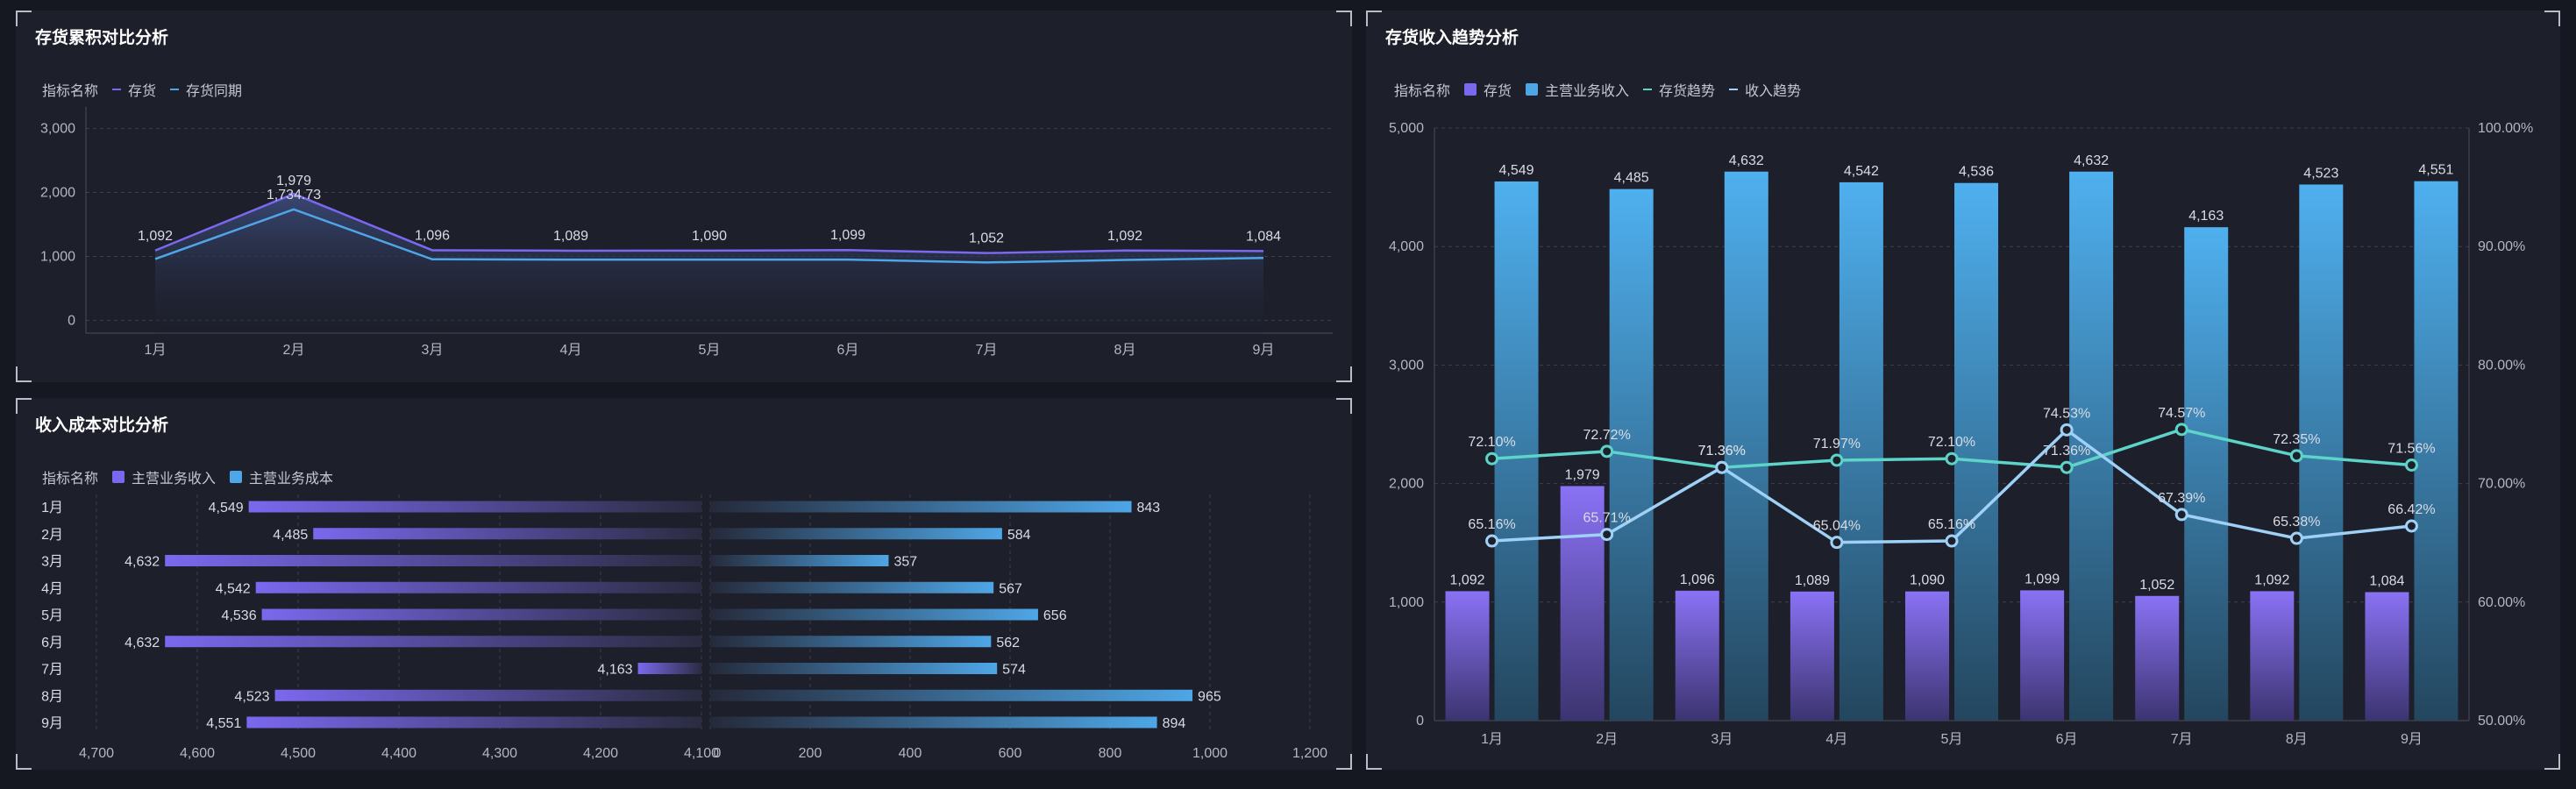  What do you see at coordinates (298, 753) in the screenshot?
I see `x-tick-label: 4,500` at bounding box center [298, 753].